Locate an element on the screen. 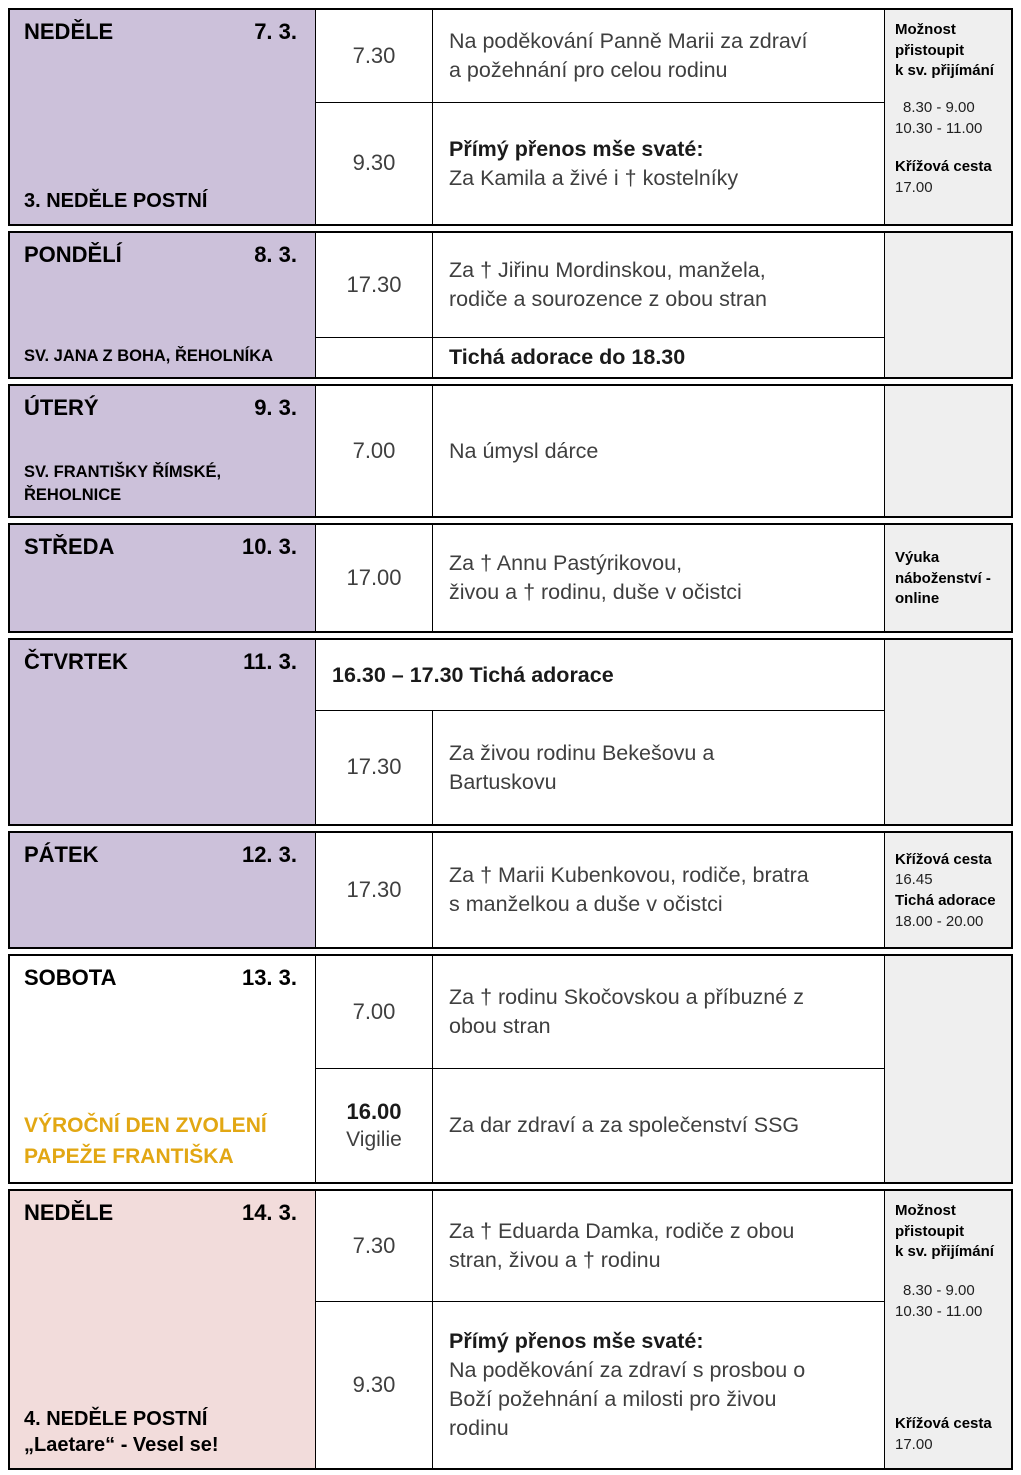 This screenshot has width=1021, height=1475. day-subtitle: SV. JANA Z BOHA, ŘEHOLNÍKA is located at coordinates (164, 356).